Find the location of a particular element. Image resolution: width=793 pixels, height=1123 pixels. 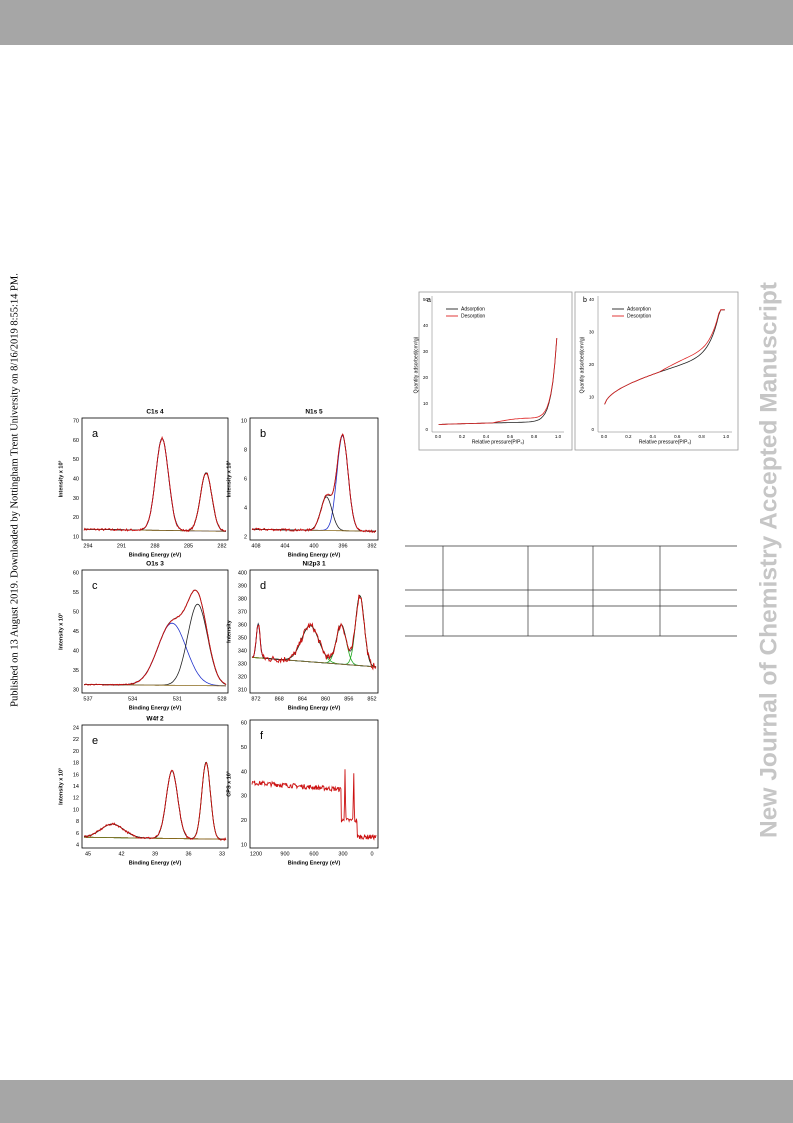

y-tick-label: 320 is located at coordinates (242, 677).